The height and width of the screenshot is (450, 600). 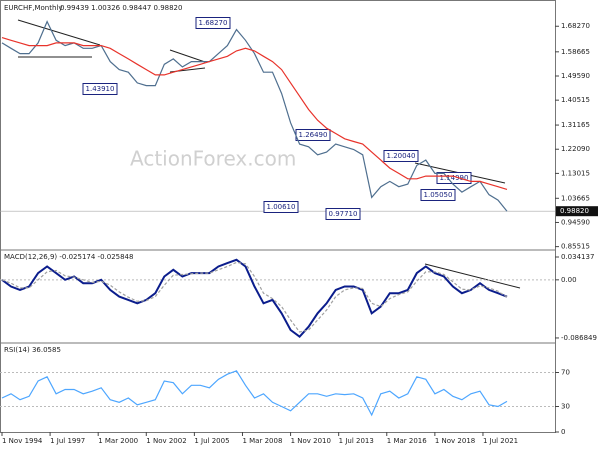 What do you see at coordinates (211, 441) in the screenshot?
I see `x-tick-label: 1 Jul 2005` at bounding box center [211, 441].